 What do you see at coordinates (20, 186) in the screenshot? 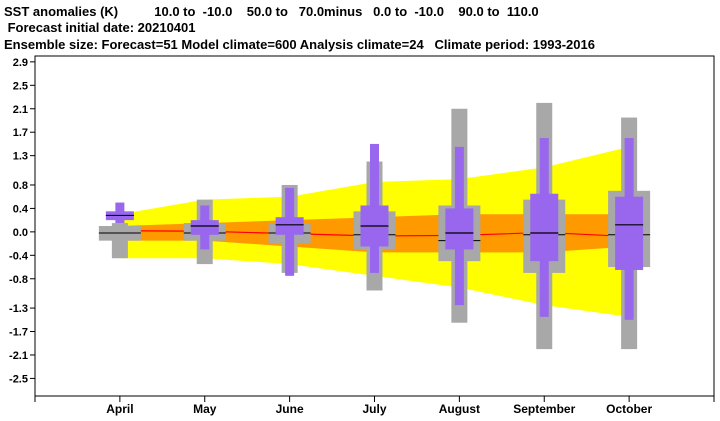
I see `y-tick-label: 0.8` at bounding box center [20, 186].